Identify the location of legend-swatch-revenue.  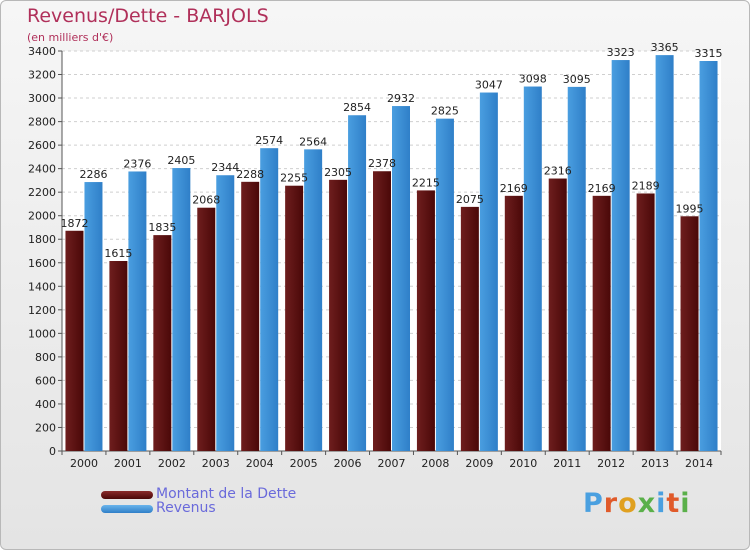
(127, 509).